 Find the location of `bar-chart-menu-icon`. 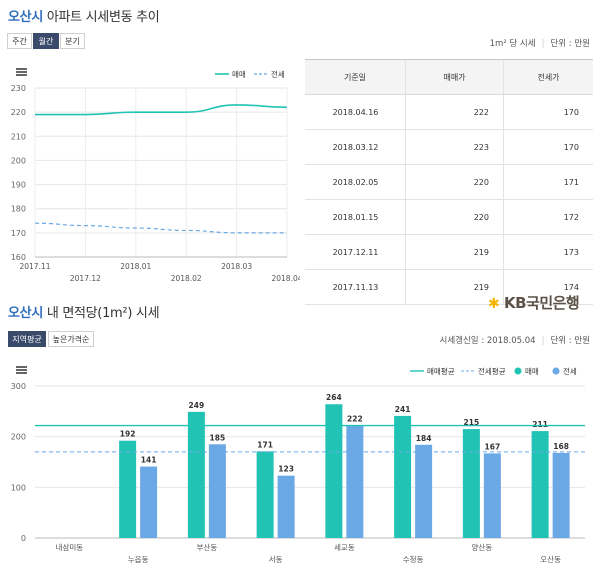

bar-chart-menu-icon is located at coordinates (21, 370).